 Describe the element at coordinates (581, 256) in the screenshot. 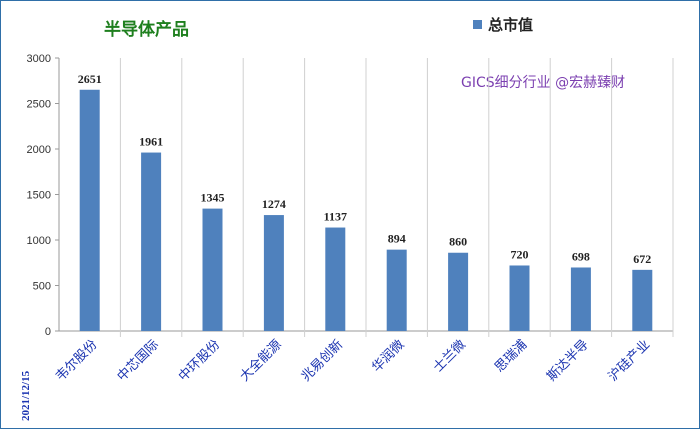

I see `data-label: 698` at that location.